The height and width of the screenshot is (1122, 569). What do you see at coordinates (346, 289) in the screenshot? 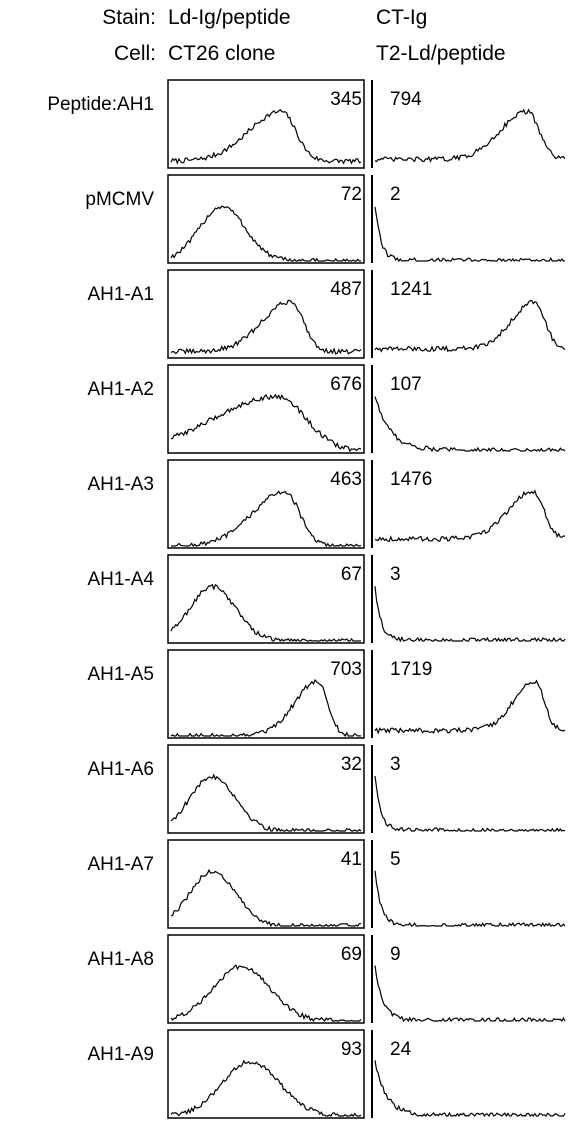
I see `mean-fluorescence-value: 487` at bounding box center [346, 289].